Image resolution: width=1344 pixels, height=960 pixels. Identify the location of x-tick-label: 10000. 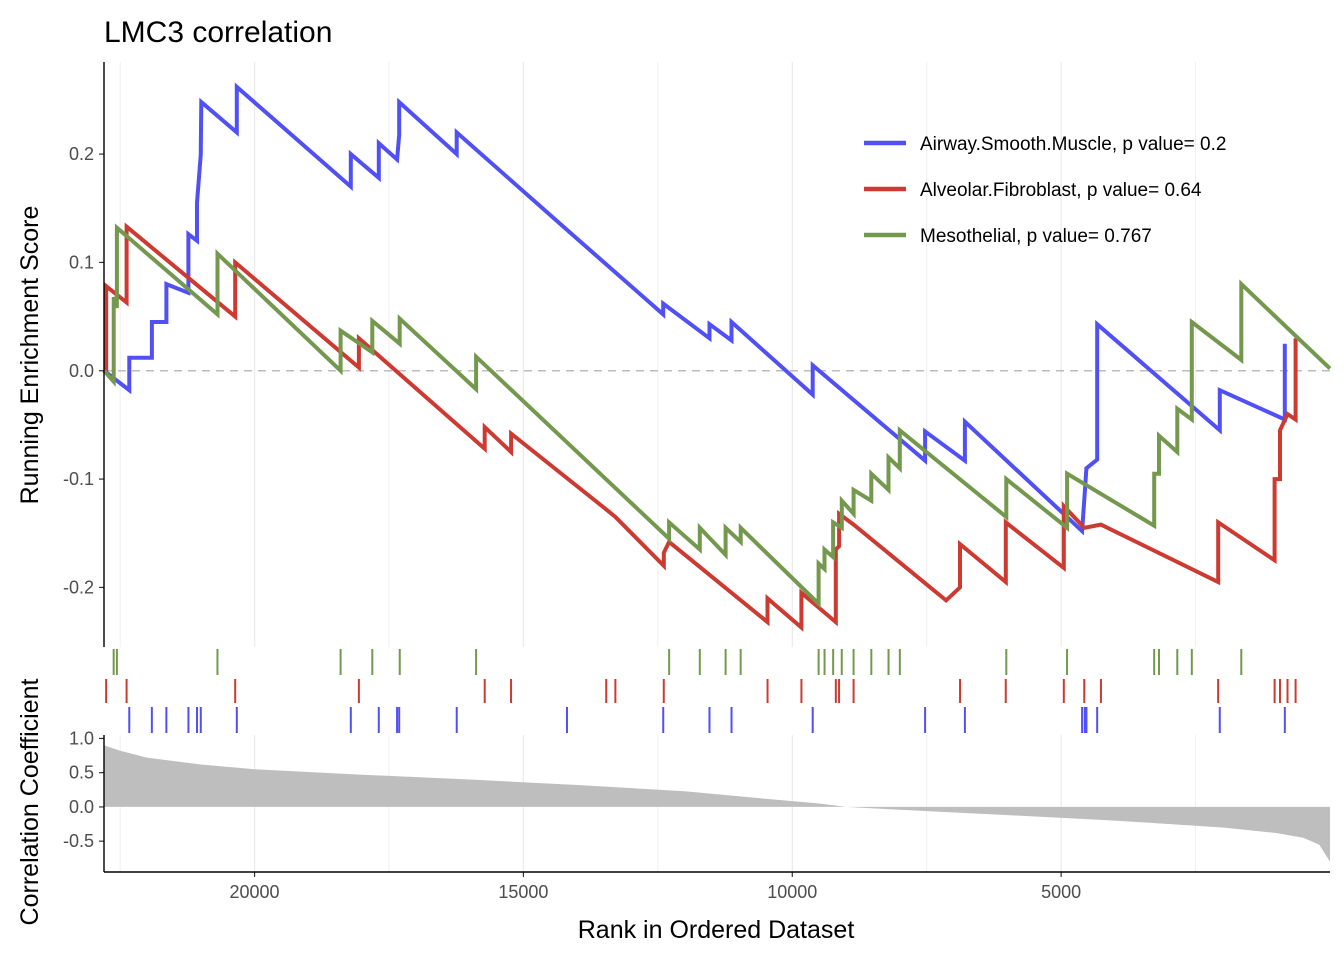
(792, 892).